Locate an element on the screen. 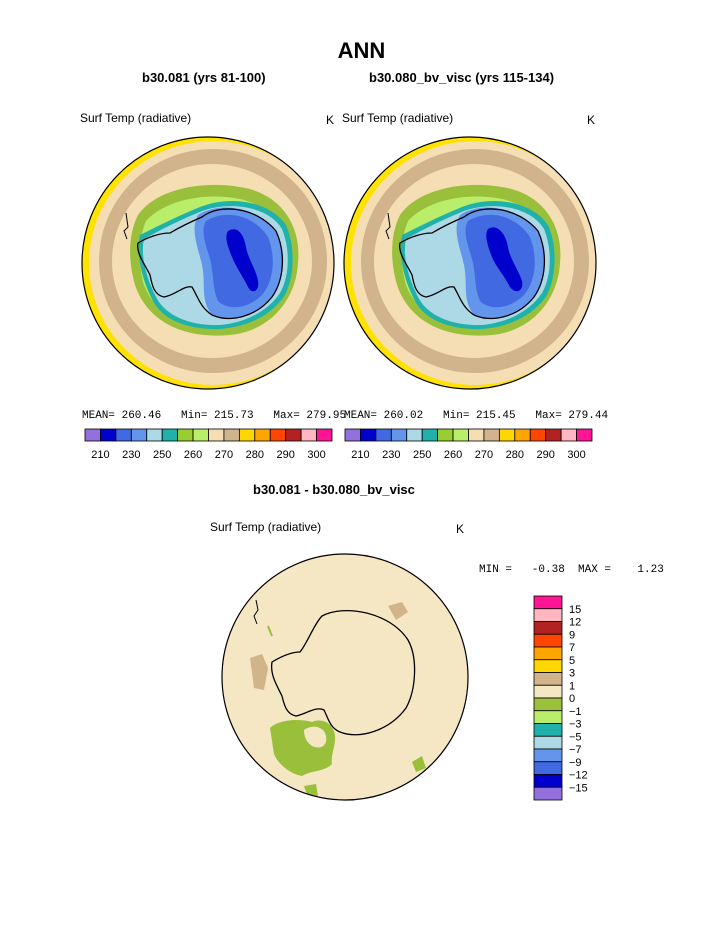 Image resolution: width=723 pixels, height=935 pixels. diff-colorbar-tick-label: −7 is located at coordinates (575, 750).